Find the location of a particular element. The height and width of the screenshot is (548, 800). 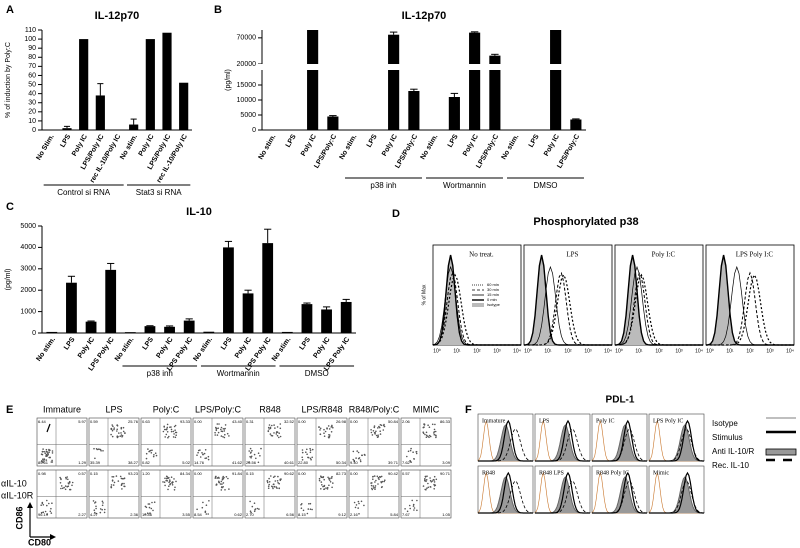

quadrant-value: 2.06 is located at coordinates (406, 421).